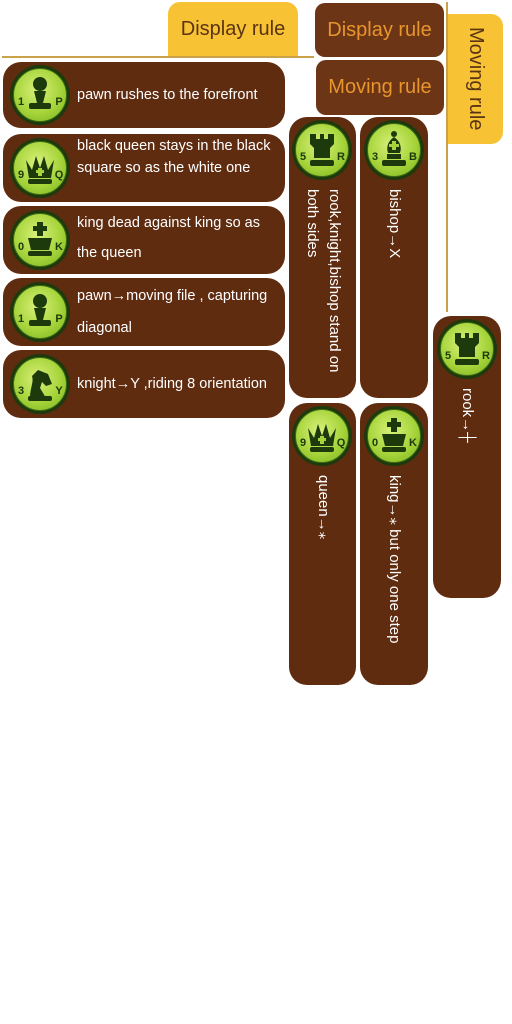 The image size is (512, 1024). I want to click on rule-text: rook,knight,bishop stand on both sides, so click(323, 281).